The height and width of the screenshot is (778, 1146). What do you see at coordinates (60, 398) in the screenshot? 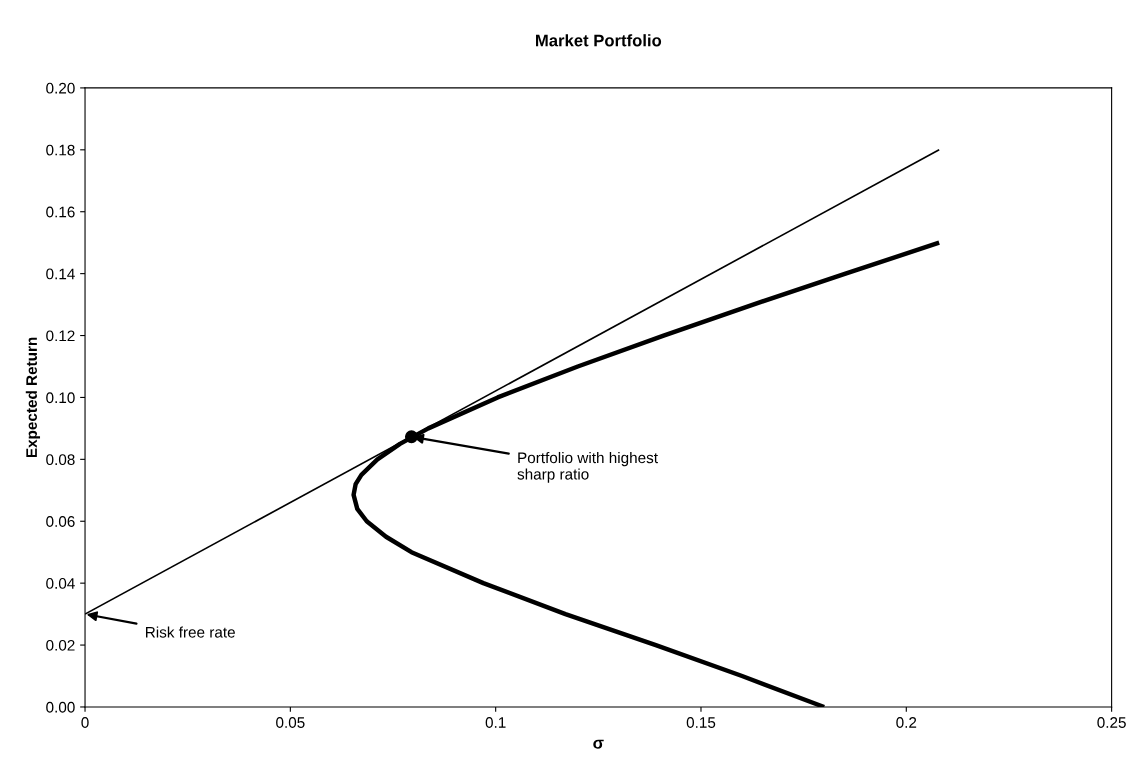
I see `y-tick-label: 0.10` at bounding box center [60, 398].